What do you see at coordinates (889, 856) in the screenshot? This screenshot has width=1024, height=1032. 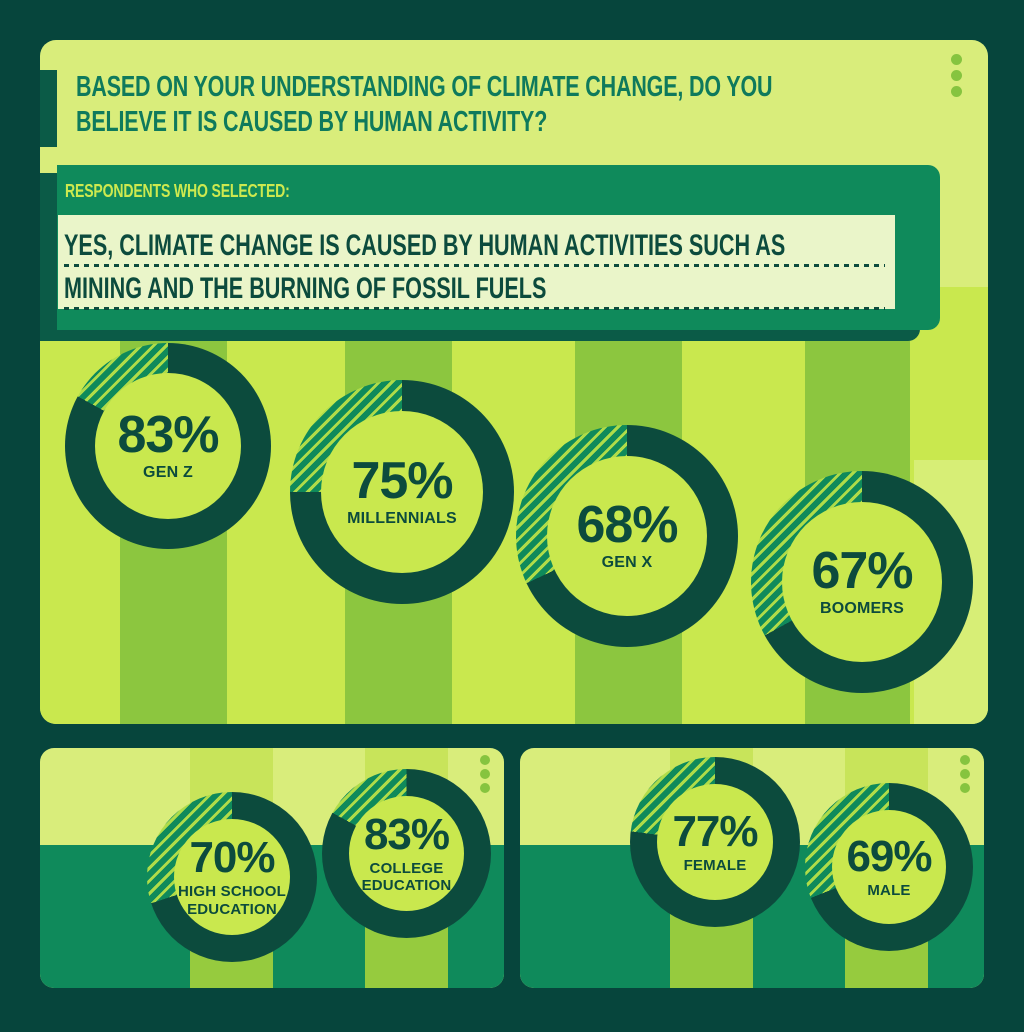 I see `donut-percentage: 69%` at bounding box center [889, 856].